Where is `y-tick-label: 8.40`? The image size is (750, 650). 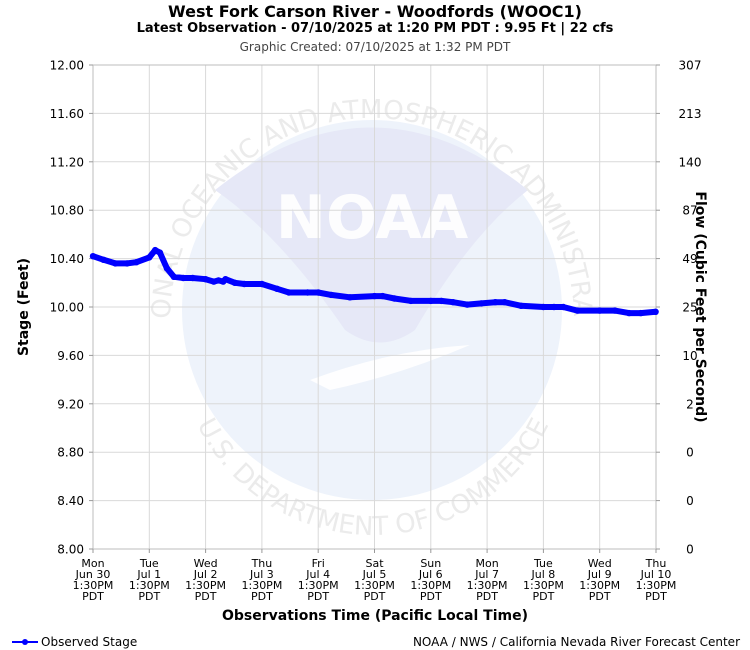
y-tick-label: 8.40 is located at coordinates (70, 501).